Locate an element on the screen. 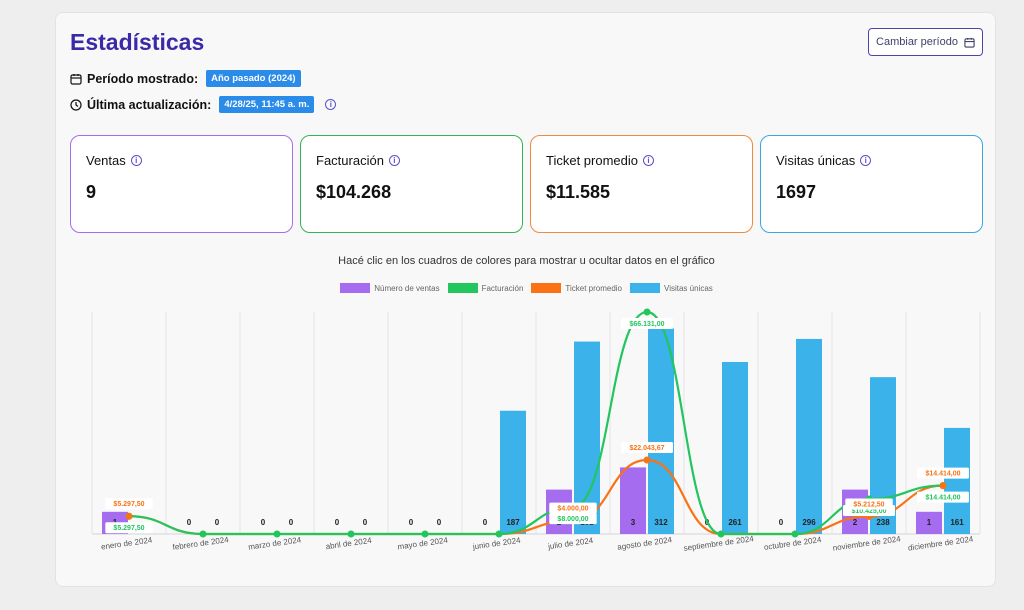  x-tick-label: septiembre de 2024 is located at coordinates (719, 543).